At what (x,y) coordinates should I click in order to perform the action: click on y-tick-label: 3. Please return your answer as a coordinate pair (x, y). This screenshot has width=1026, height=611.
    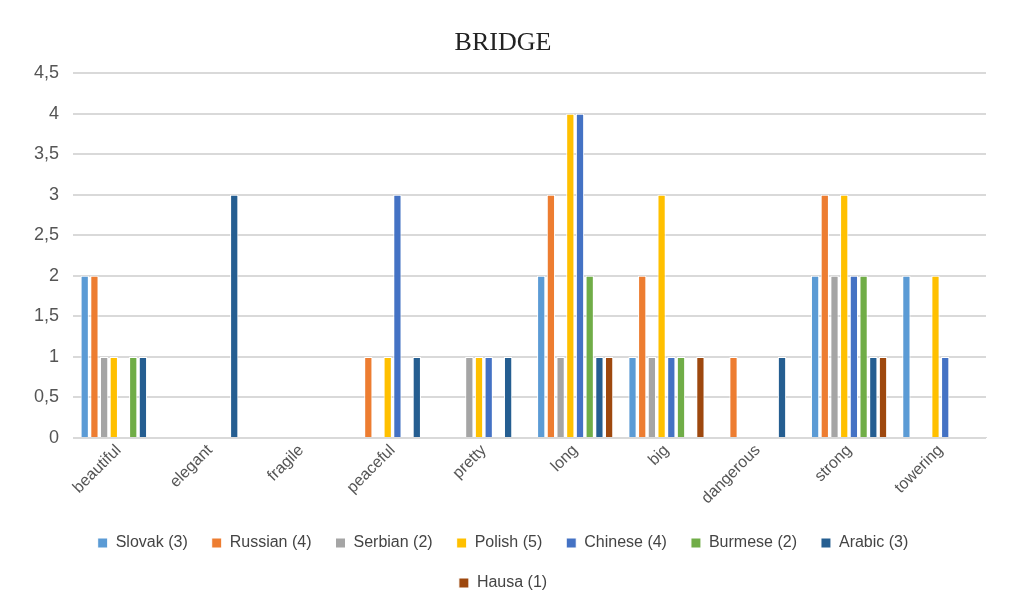
    Looking at the image, I should click on (54, 193).